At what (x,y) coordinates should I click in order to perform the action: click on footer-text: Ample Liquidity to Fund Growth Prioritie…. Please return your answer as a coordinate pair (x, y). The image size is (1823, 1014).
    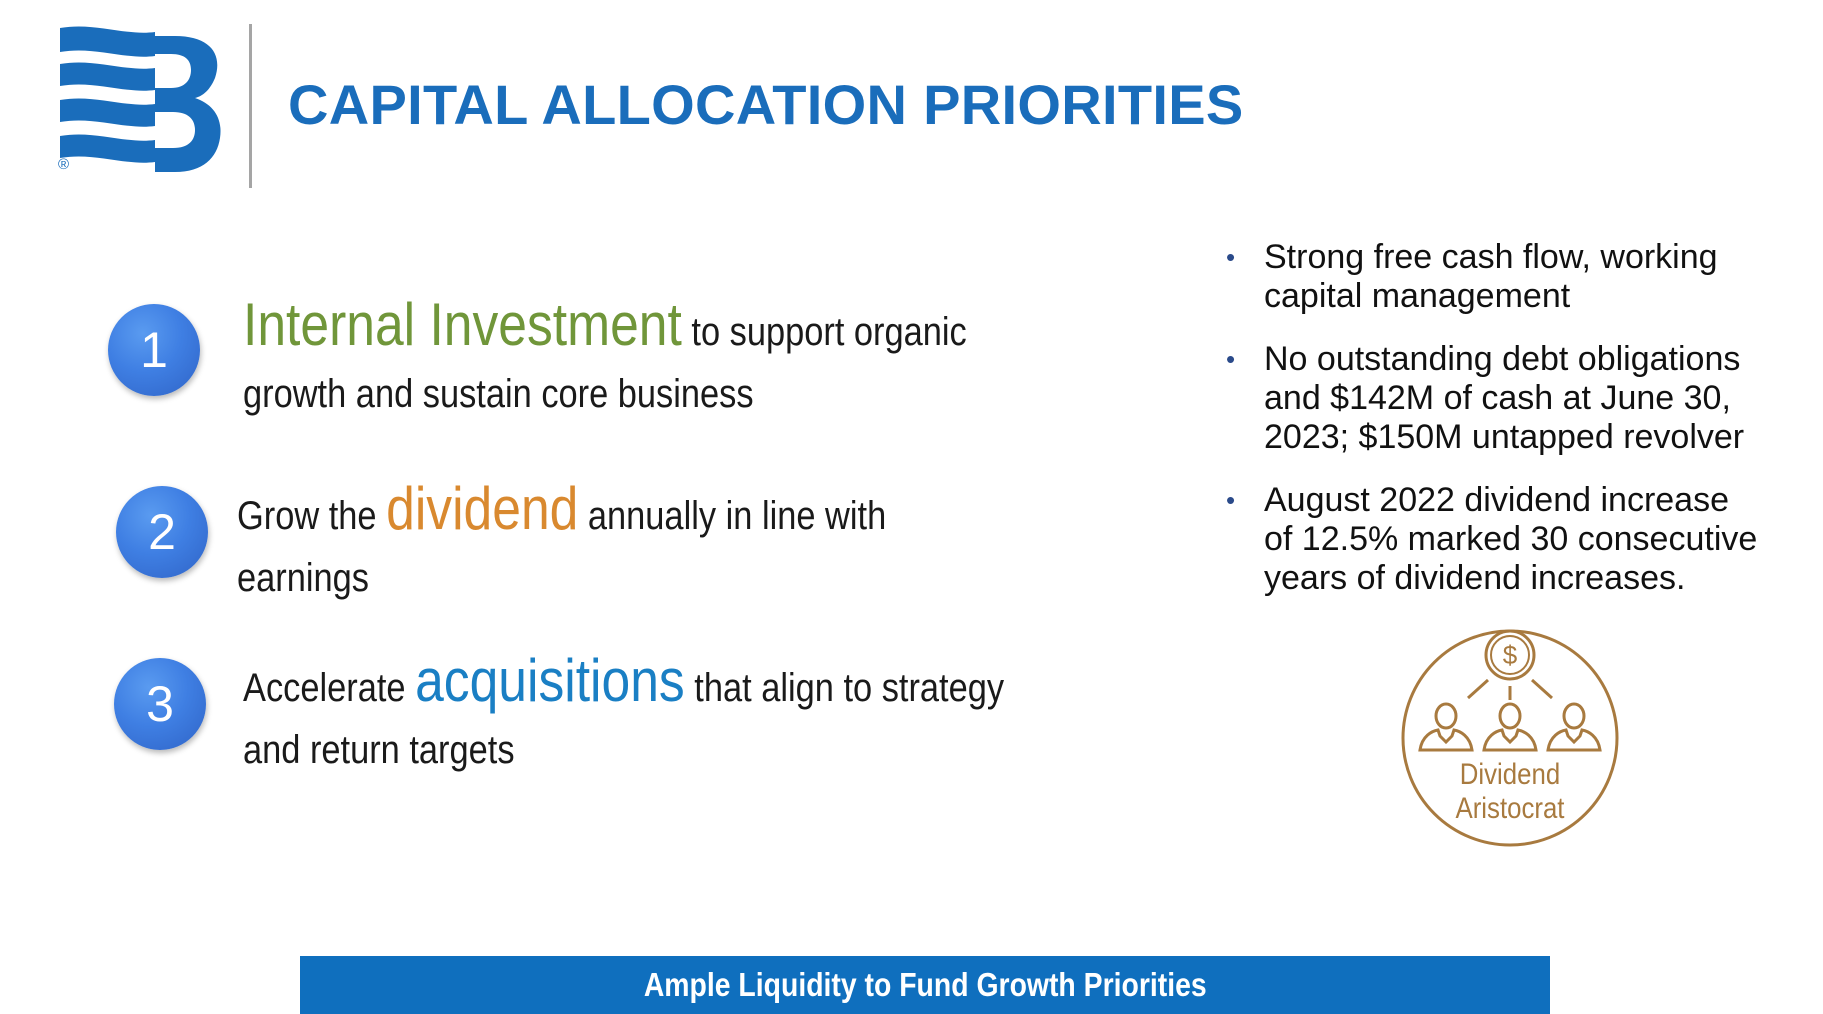
    Looking at the image, I should click on (925, 984).